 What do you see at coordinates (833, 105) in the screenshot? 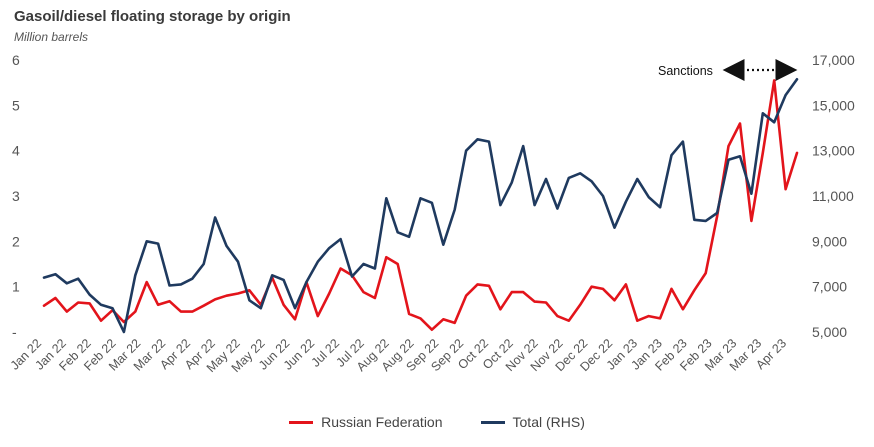
I see `y-right-tick-label: 15,000` at bounding box center [833, 105].